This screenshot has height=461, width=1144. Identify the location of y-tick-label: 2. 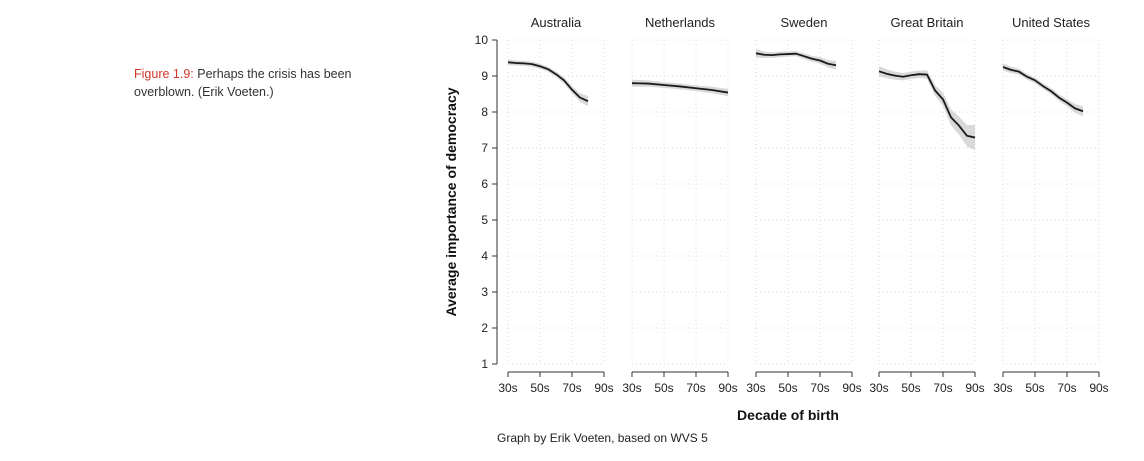
(484, 328).